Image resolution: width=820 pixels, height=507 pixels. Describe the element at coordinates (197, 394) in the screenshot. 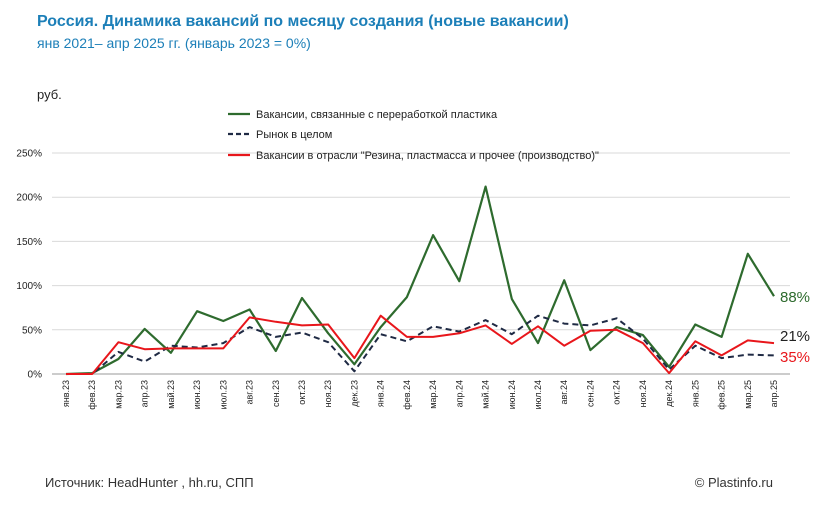

I see `x-tick-label: июн.23` at that location.